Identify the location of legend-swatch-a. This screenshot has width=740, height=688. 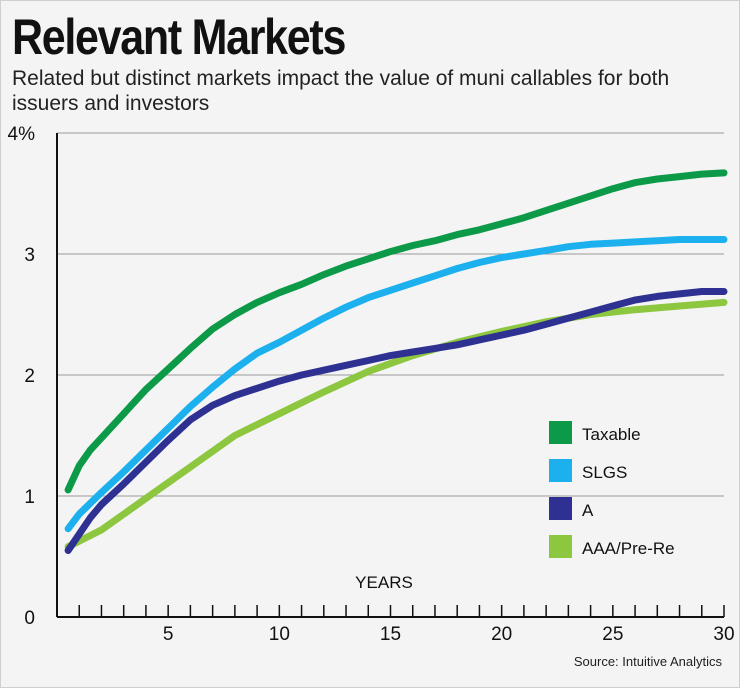
(560, 508).